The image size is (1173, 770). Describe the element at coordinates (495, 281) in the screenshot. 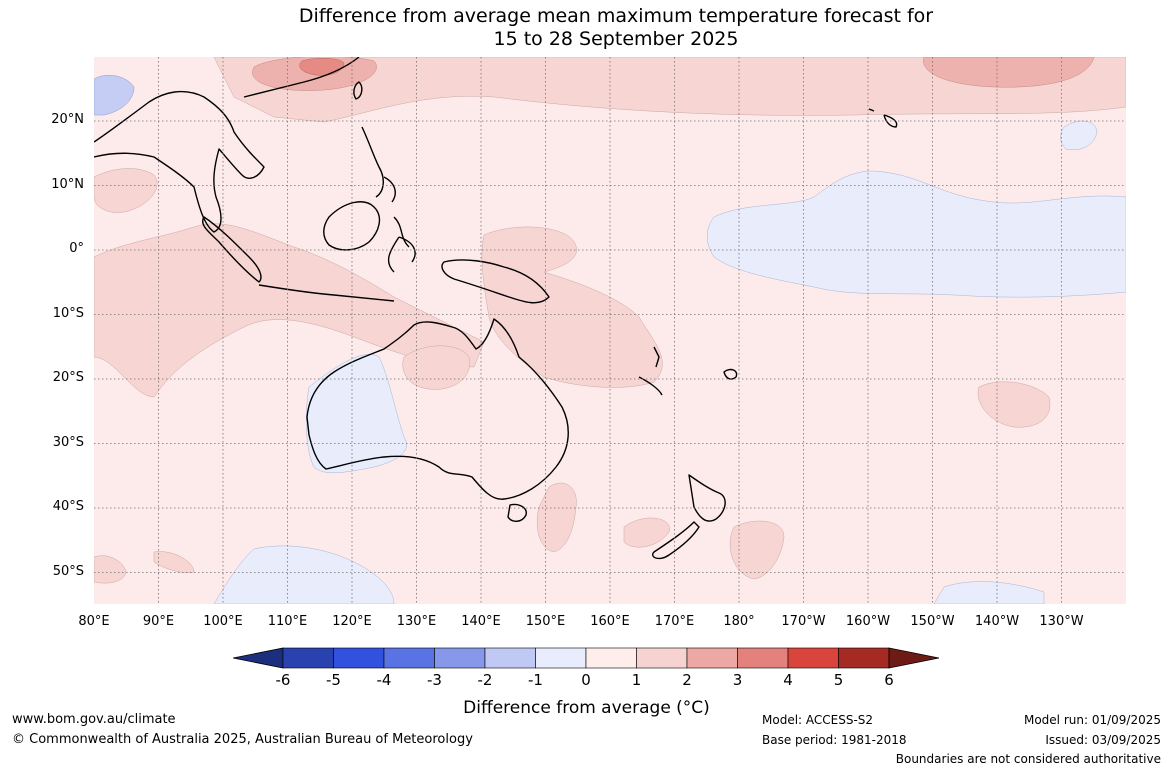

I see `new-guinea-outline` at that location.